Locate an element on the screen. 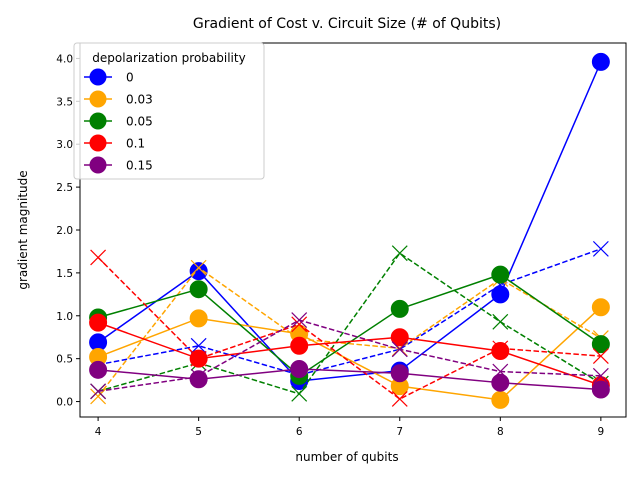 The width and height of the screenshot is (640, 480). y-tick-label: 0.0 is located at coordinates (64, 403).